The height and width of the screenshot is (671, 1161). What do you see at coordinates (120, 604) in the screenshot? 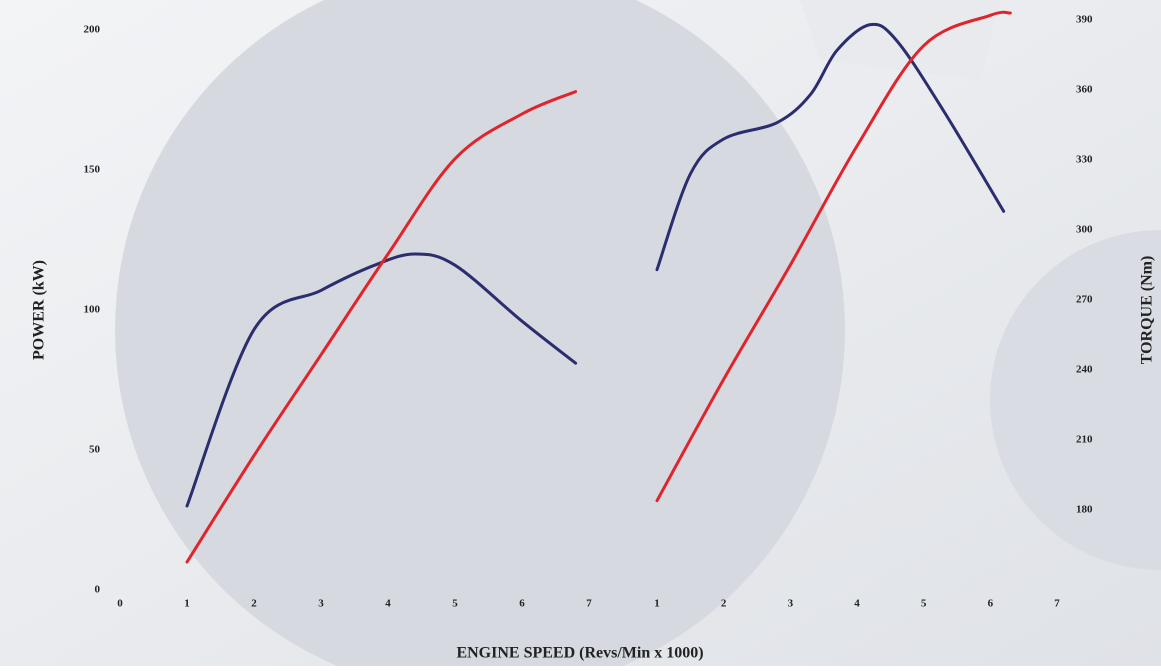
I see `x-tick-label: 0` at bounding box center [120, 604].